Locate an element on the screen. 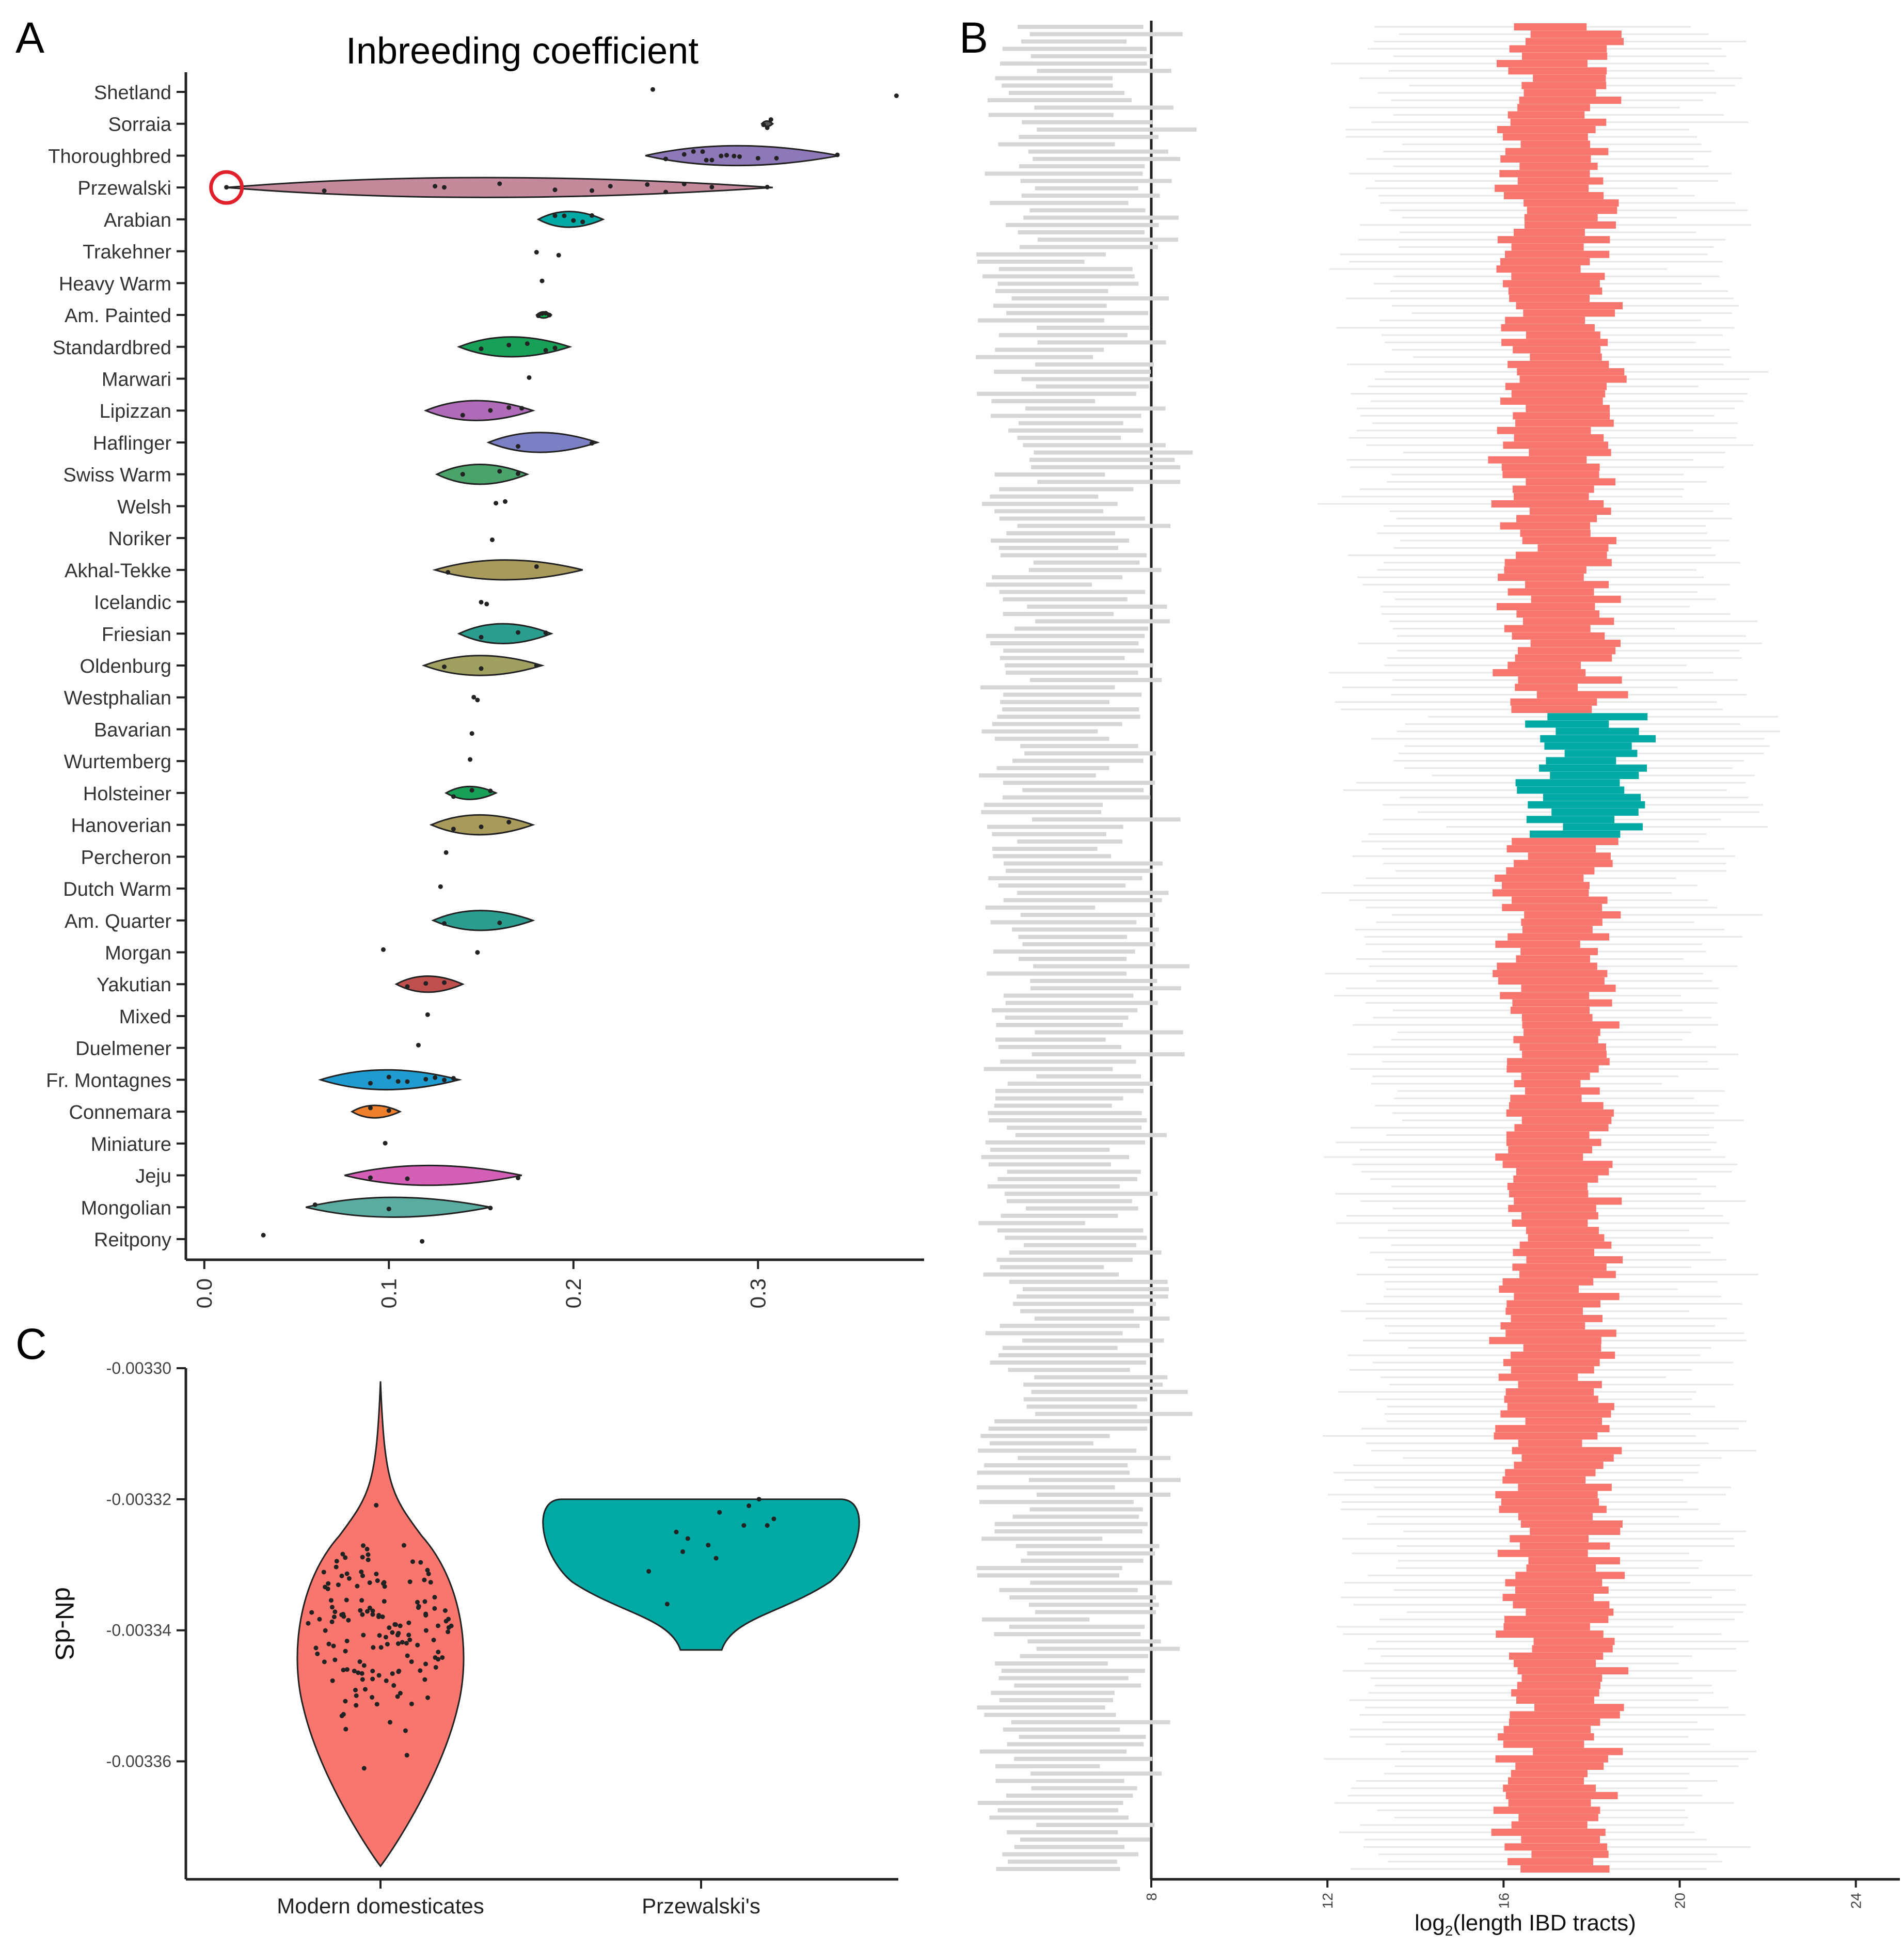  y-tick-label: -0.00332 is located at coordinates (139, 1499).